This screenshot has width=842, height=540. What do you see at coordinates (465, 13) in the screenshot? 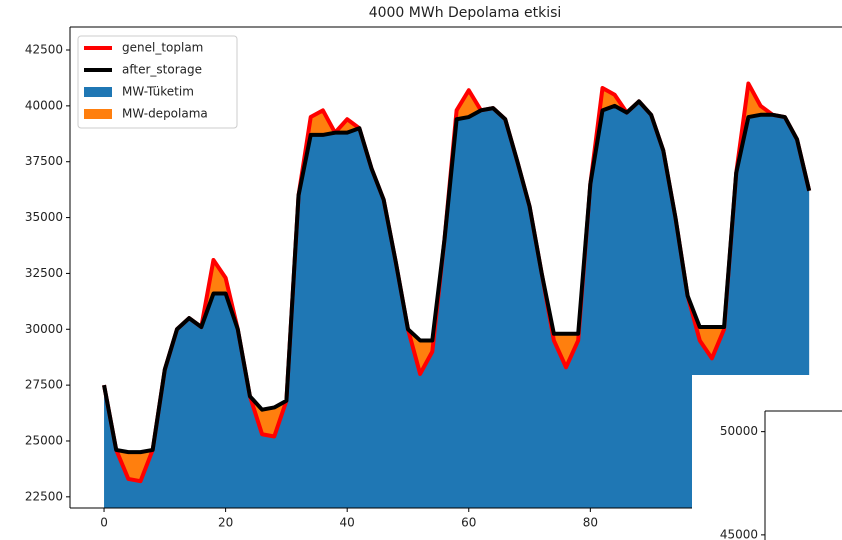
I see `chart-title: 4000 MWh Depolama etkisi` at bounding box center [465, 13].